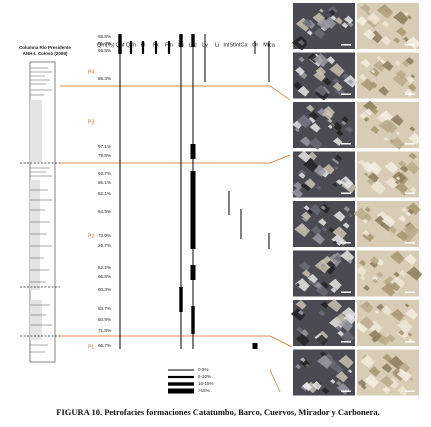 The image size is (431, 427). I want to click on qm-value: 86.1%, so click(104, 182).